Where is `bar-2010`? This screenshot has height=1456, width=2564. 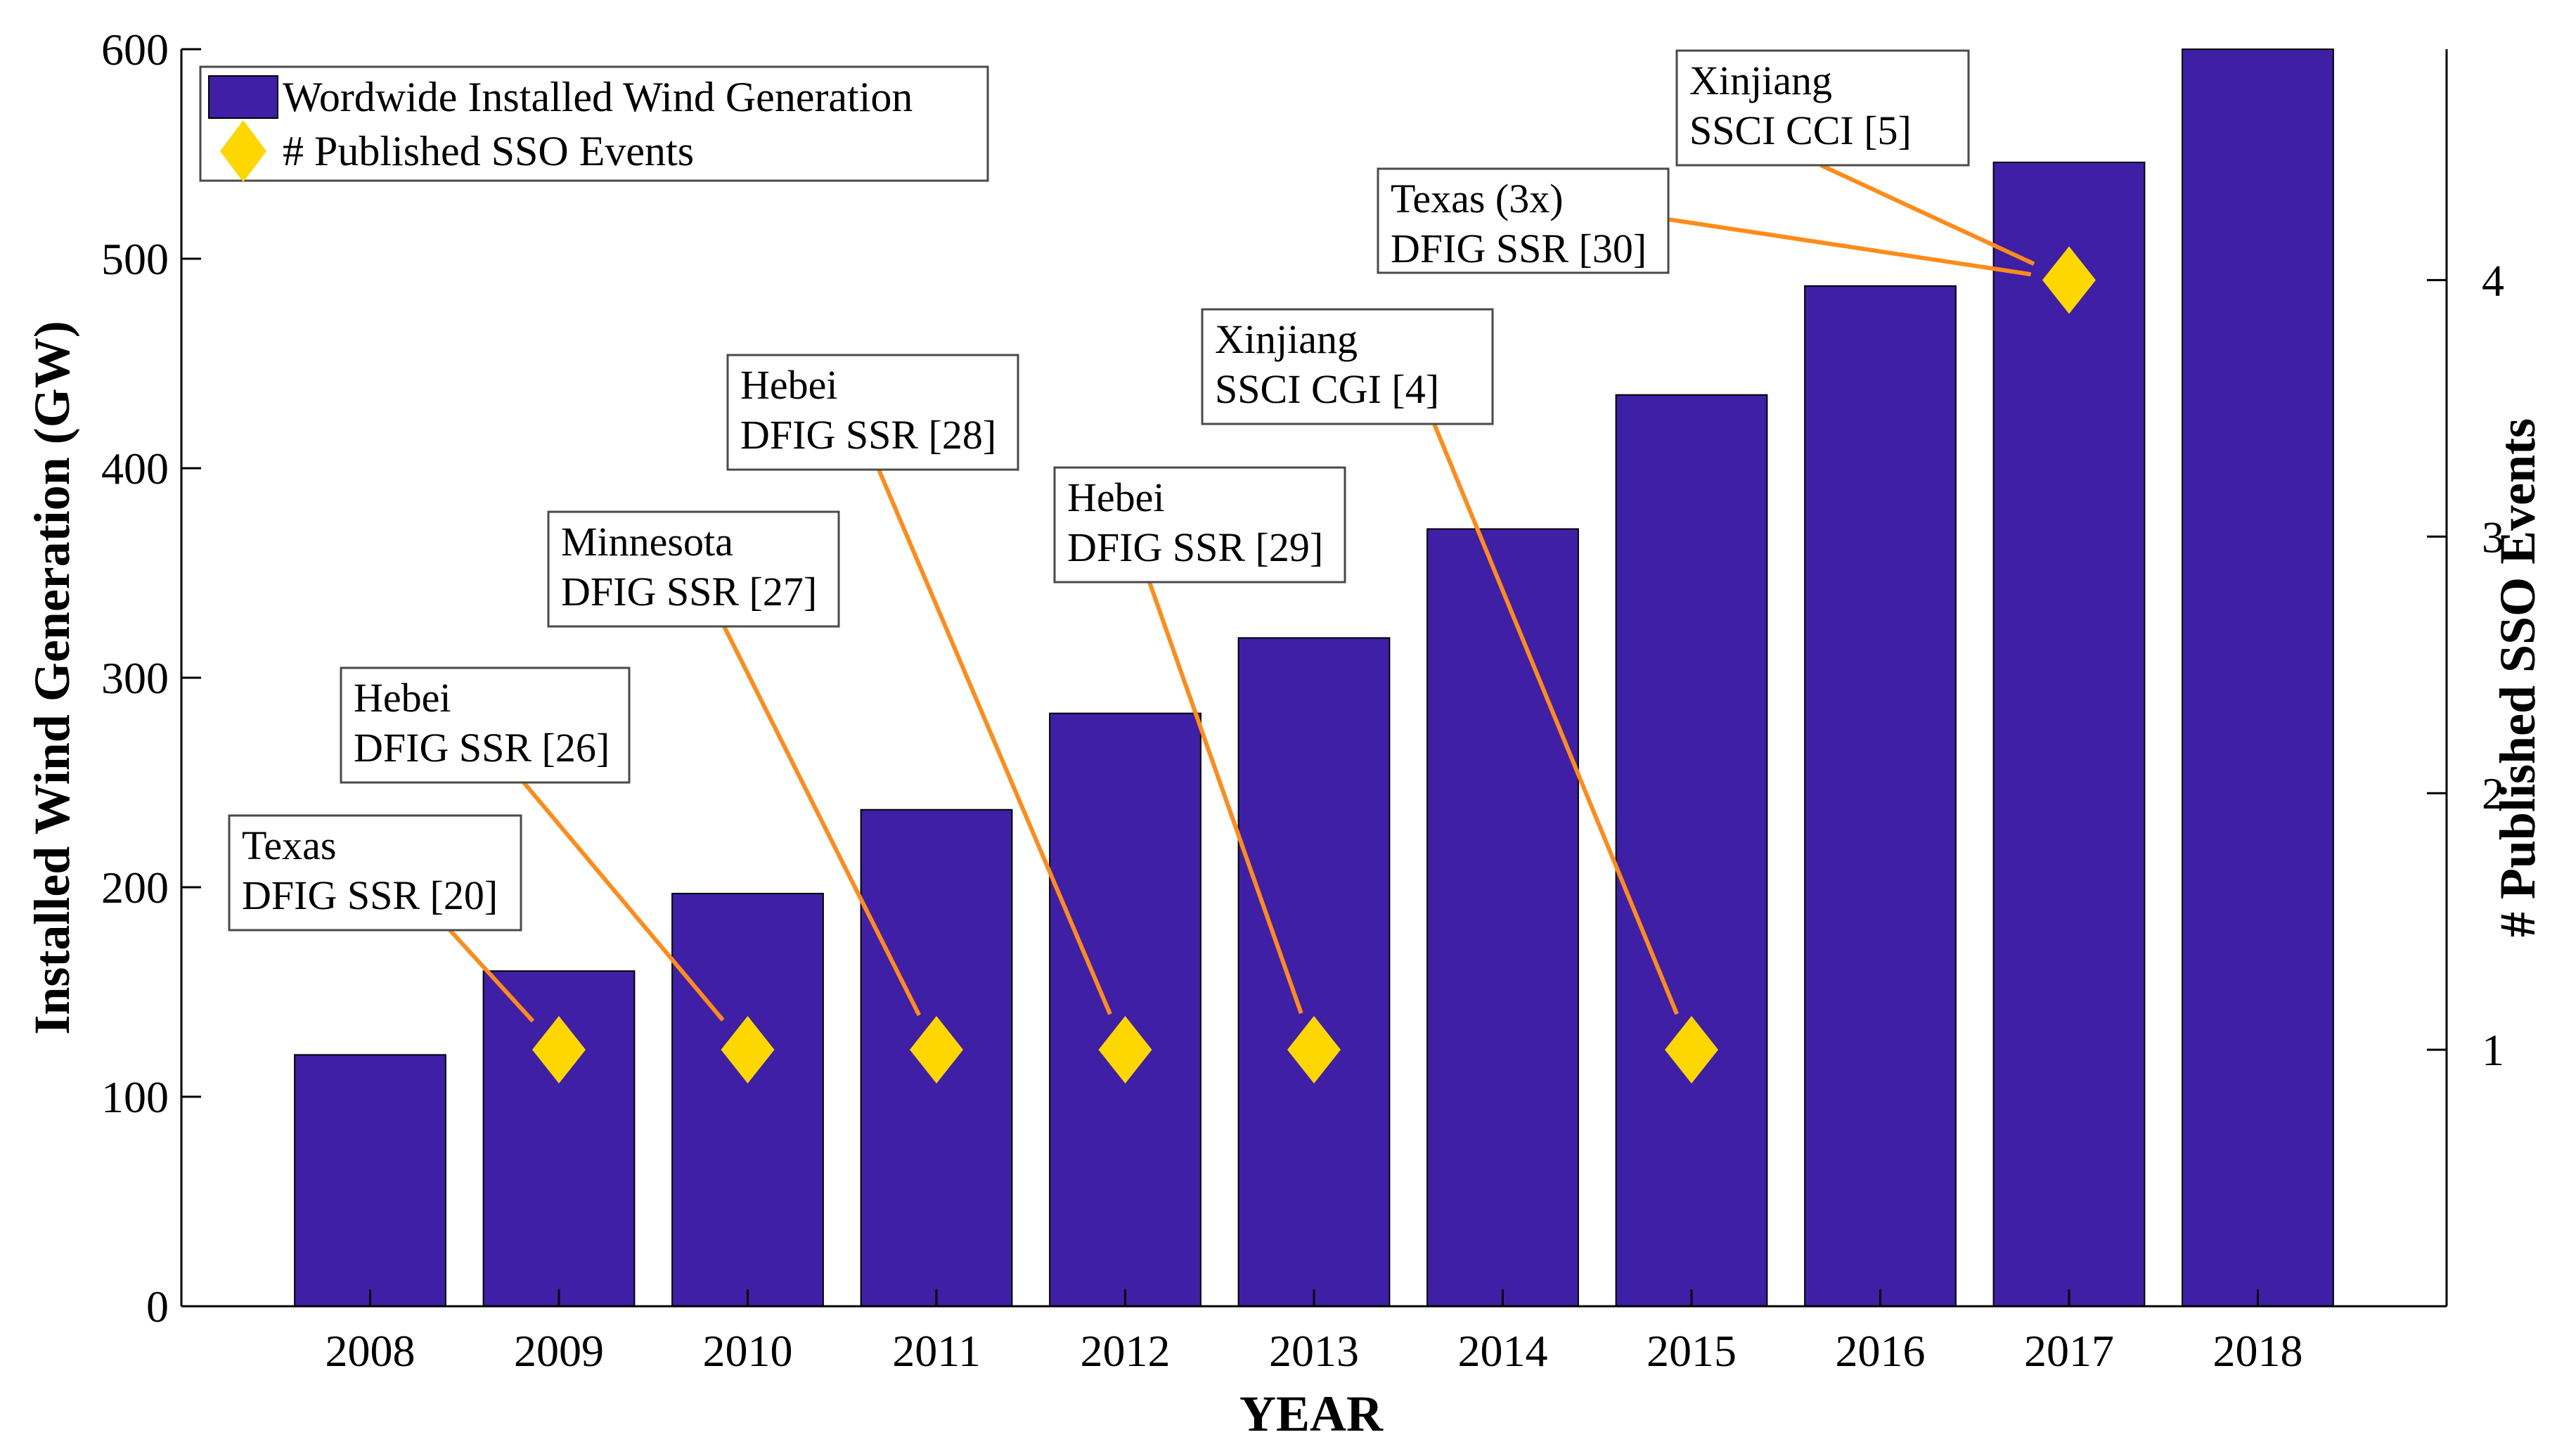 bar-2010 is located at coordinates (747, 1099).